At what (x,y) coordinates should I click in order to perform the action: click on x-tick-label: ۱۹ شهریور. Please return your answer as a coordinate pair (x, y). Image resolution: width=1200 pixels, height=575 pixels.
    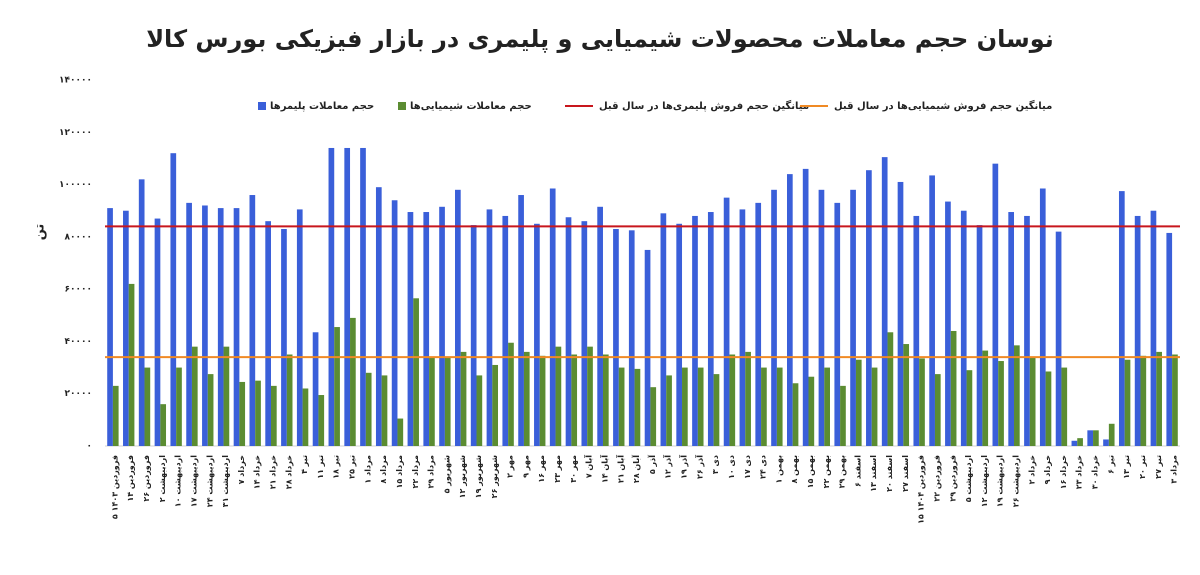
    Looking at the image, I should click on (478, 476).